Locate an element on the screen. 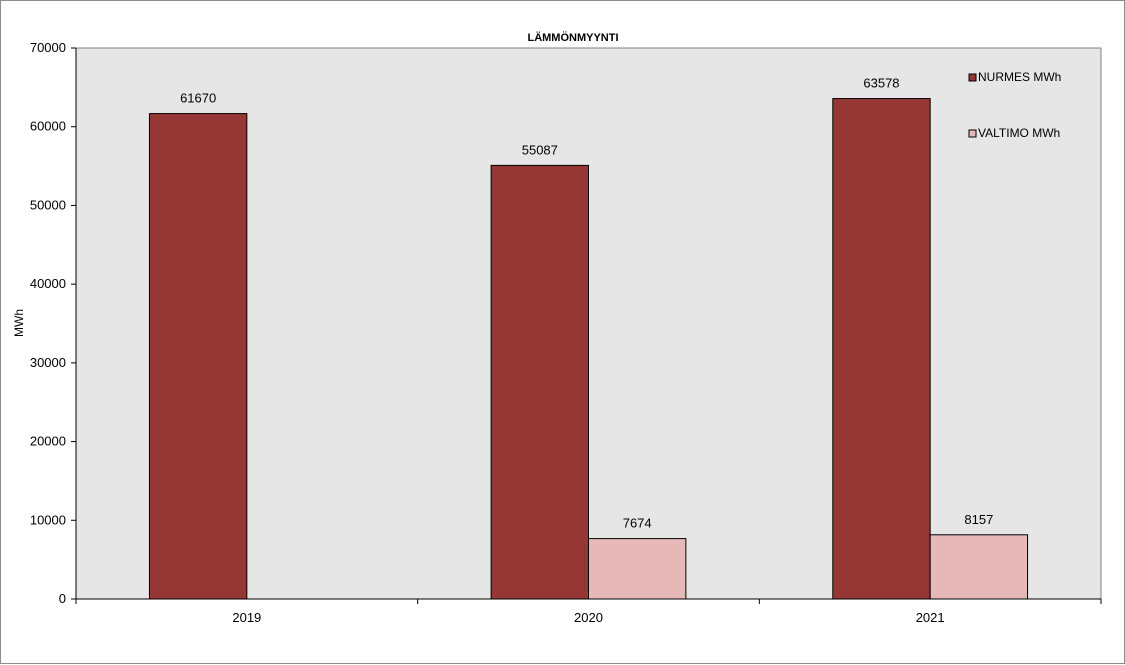  data-label: 7674 is located at coordinates (637, 523).